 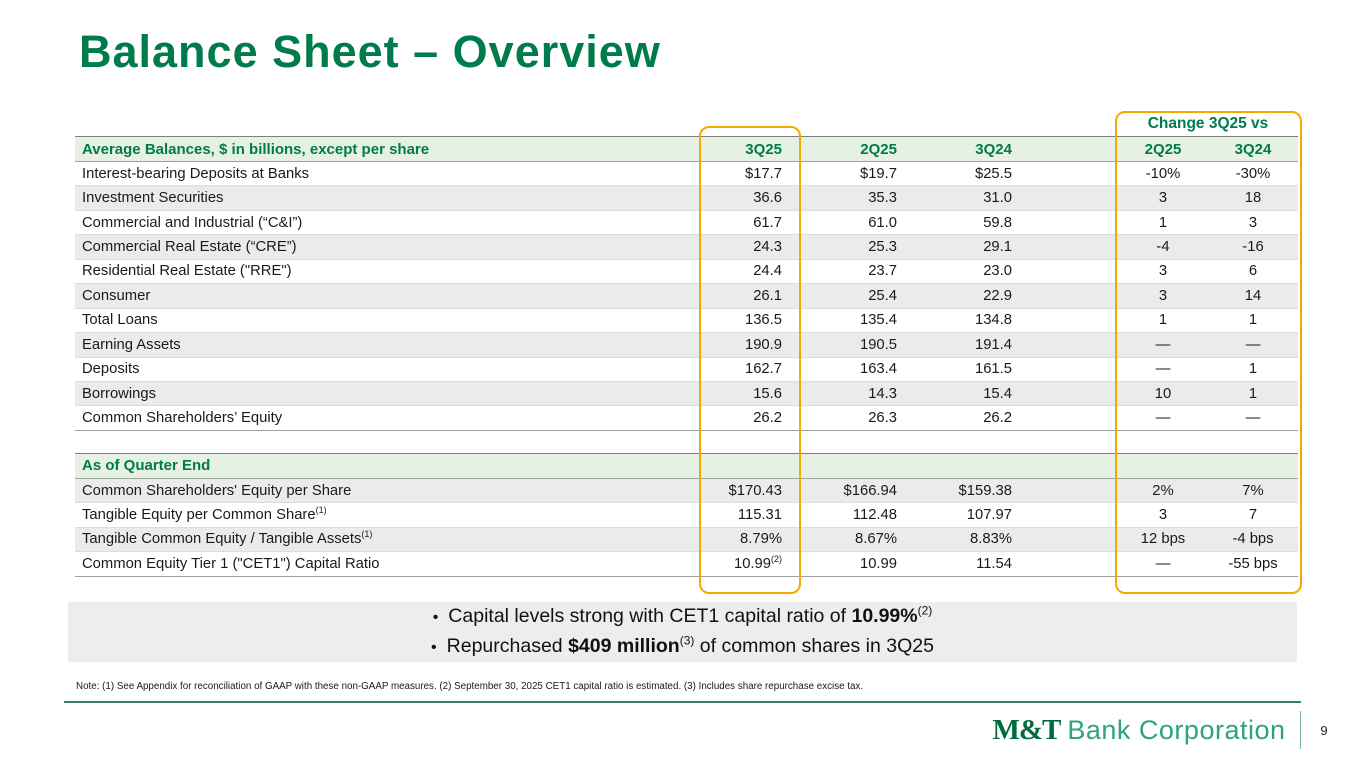 What do you see at coordinates (1253, 563) in the screenshot?
I see `cell-change: -55 bps` at bounding box center [1253, 563].